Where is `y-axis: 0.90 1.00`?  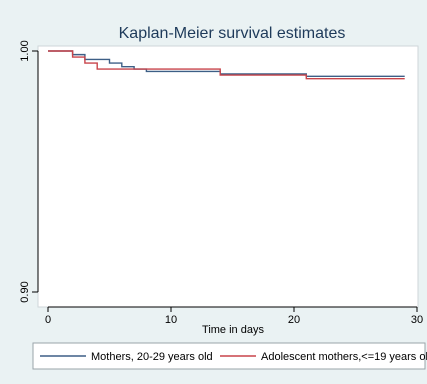 y-axis: 0.90 1.00 is located at coordinates (29, 171).